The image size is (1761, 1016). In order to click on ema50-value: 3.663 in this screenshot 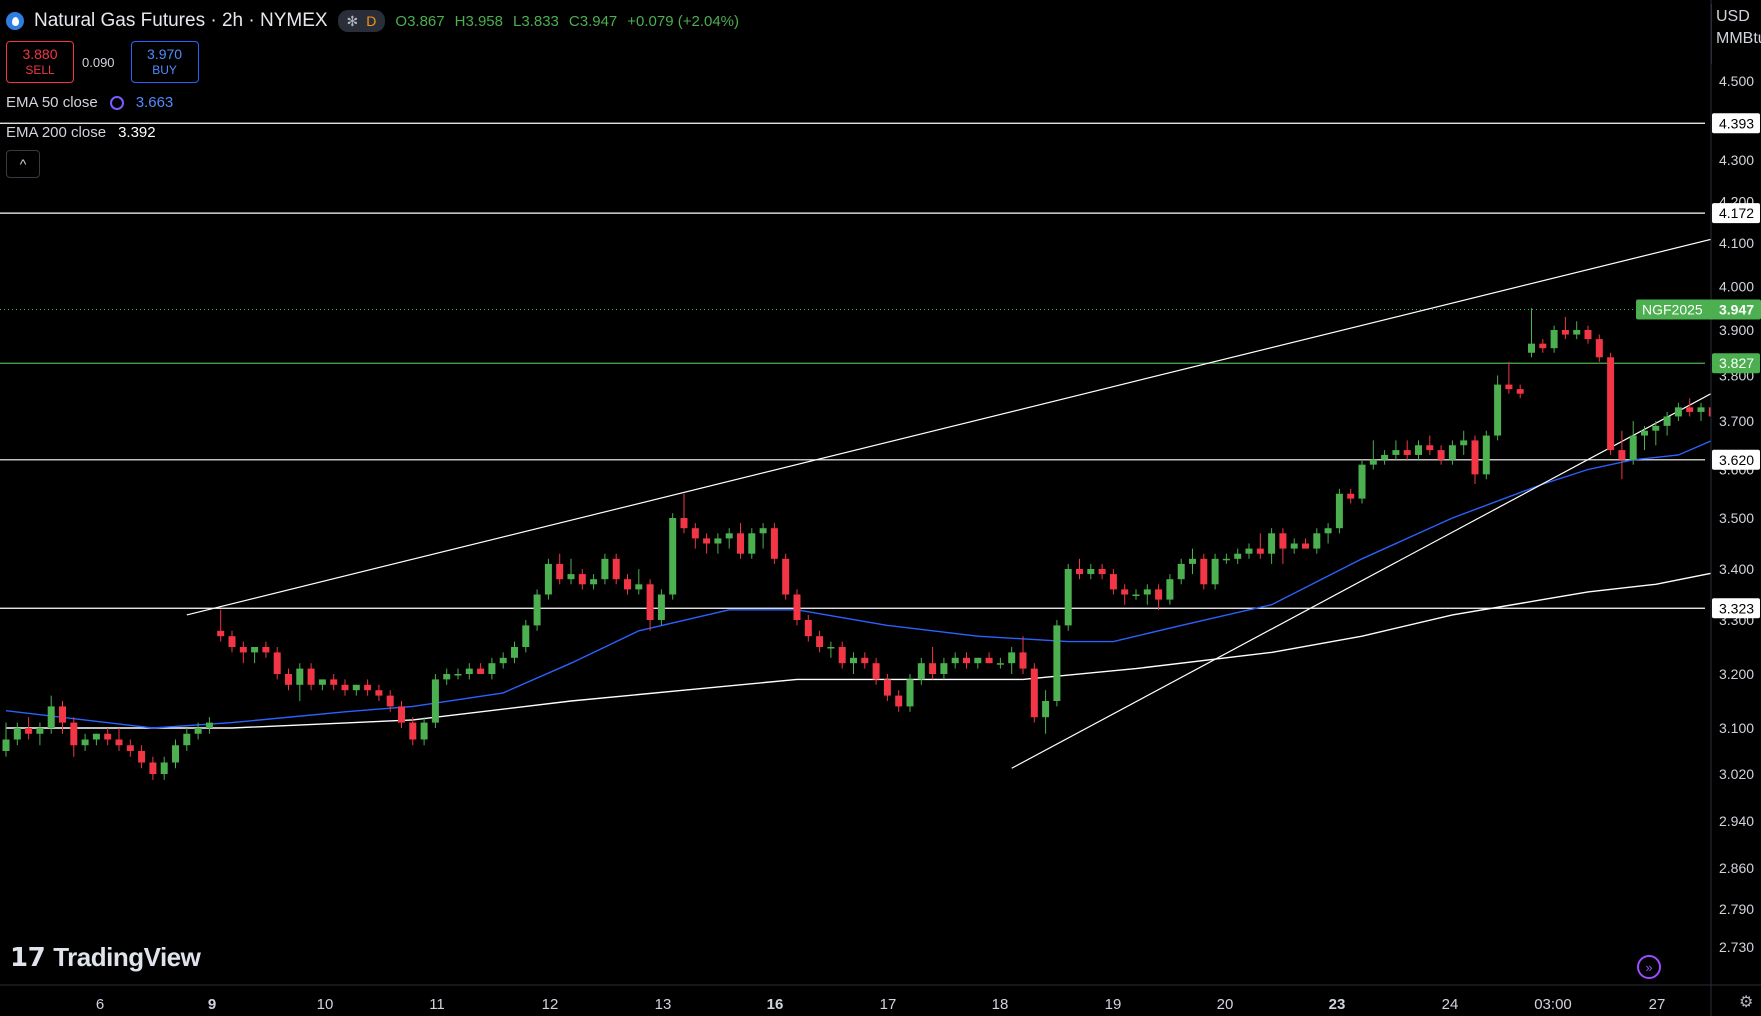, I will do `click(154, 102)`.